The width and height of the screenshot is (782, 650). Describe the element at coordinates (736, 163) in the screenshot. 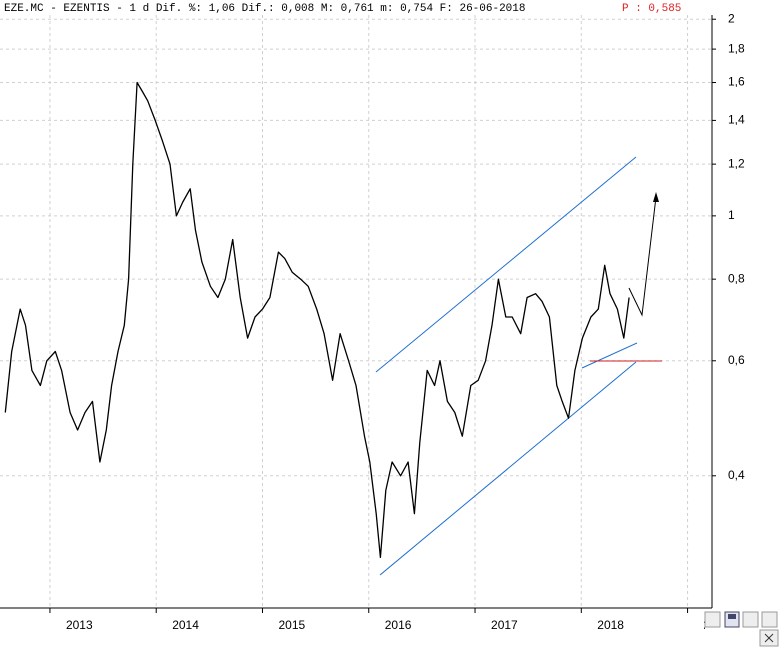

I see `y-tick-label: 1,2` at that location.